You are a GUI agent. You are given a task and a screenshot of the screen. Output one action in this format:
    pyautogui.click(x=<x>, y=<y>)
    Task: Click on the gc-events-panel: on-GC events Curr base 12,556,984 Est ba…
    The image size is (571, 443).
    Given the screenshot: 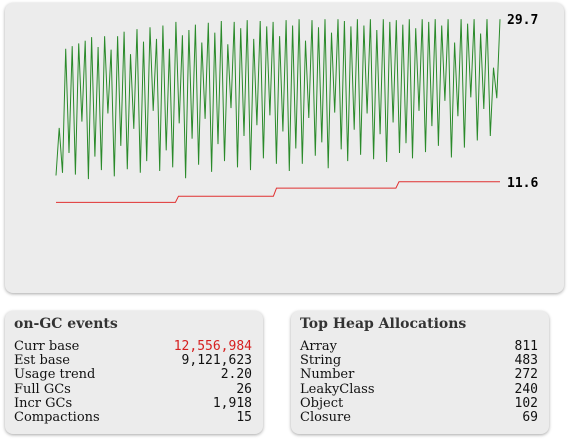 What is the action you would take?
    pyautogui.click(x=134, y=372)
    